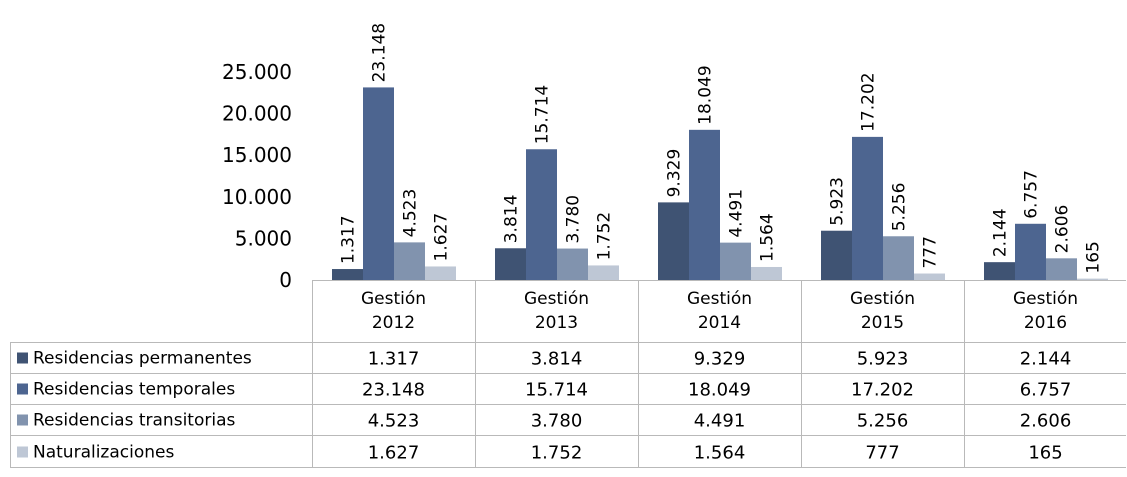  I want to click on series-name: Residencias permanentes, so click(142, 359).